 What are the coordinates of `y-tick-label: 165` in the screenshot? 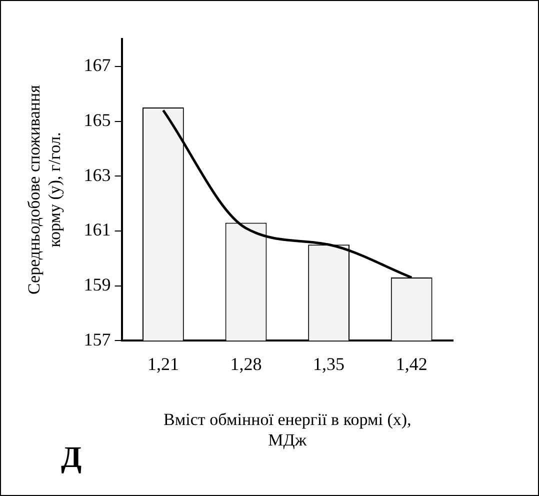 It's located at (97, 120).